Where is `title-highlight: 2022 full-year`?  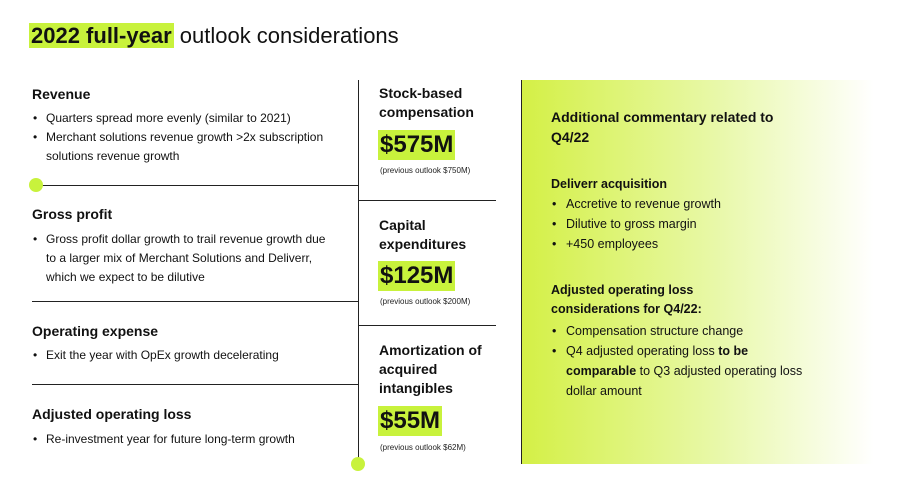 title-highlight: 2022 full-year is located at coordinates (101, 35).